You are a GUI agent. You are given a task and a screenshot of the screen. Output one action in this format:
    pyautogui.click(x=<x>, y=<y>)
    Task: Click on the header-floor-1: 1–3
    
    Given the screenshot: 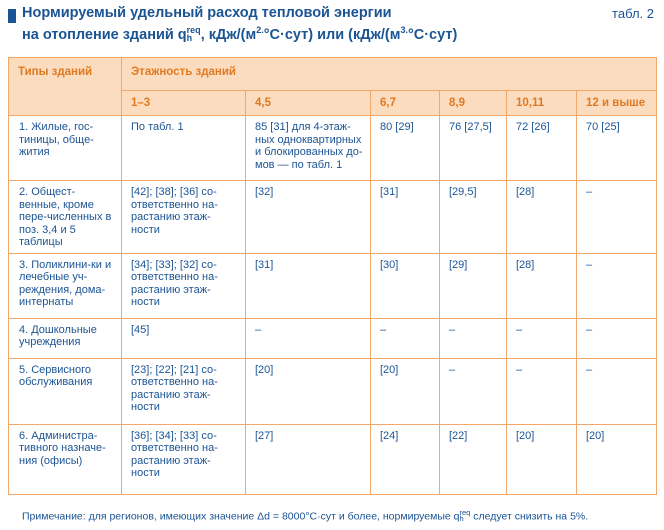 What is the action you would take?
    pyautogui.click(x=183, y=103)
    